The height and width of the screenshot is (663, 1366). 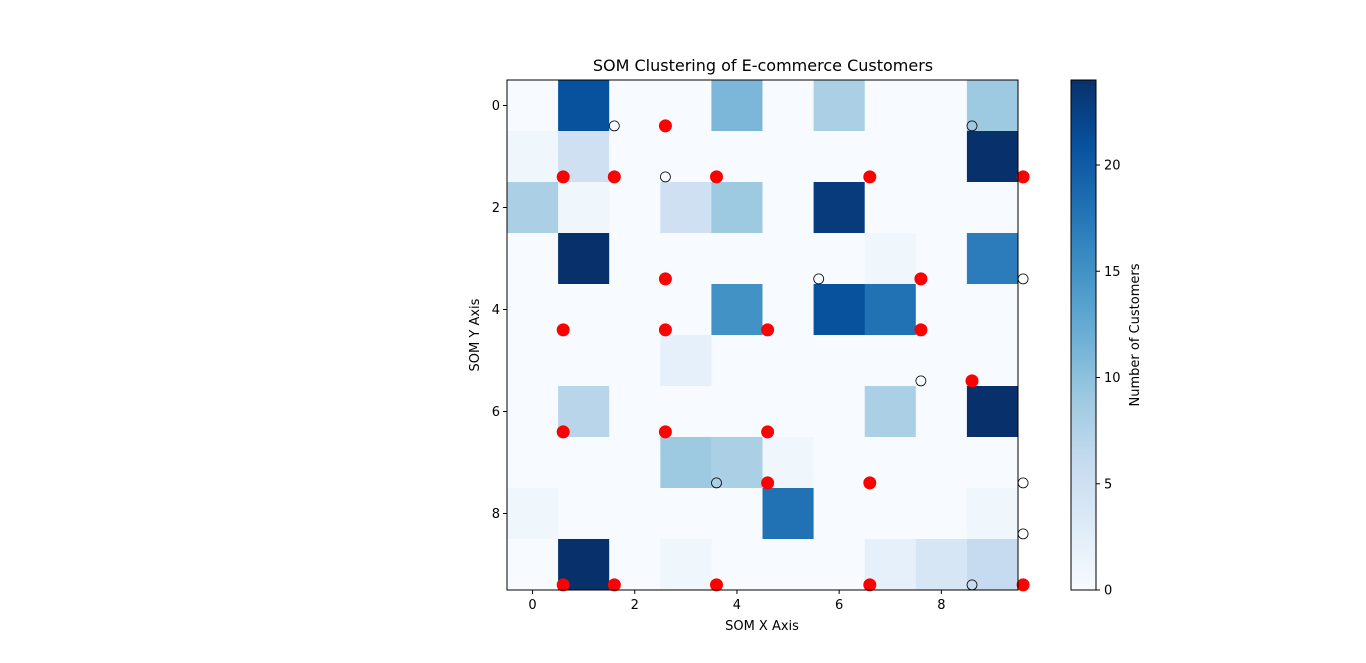 What do you see at coordinates (763, 65) in the screenshot?
I see `chart-title: SOM Clustering of E-commerce Customers` at bounding box center [763, 65].